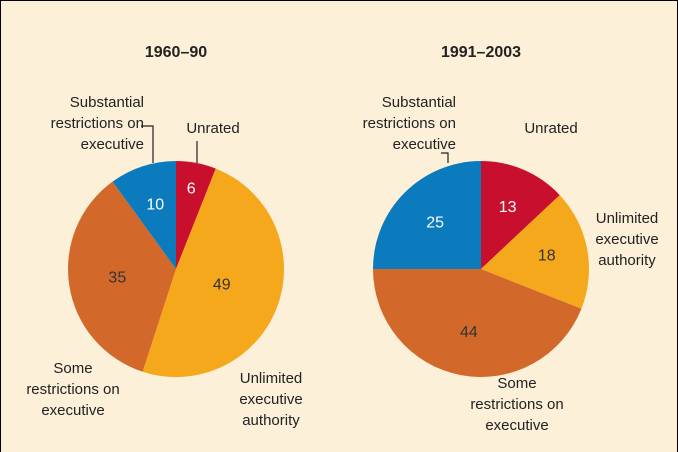 Image resolution: width=678 pixels, height=452 pixels. Describe the element at coordinates (176, 52) in the screenshot. I see `chart-title: 1960–90` at that location.